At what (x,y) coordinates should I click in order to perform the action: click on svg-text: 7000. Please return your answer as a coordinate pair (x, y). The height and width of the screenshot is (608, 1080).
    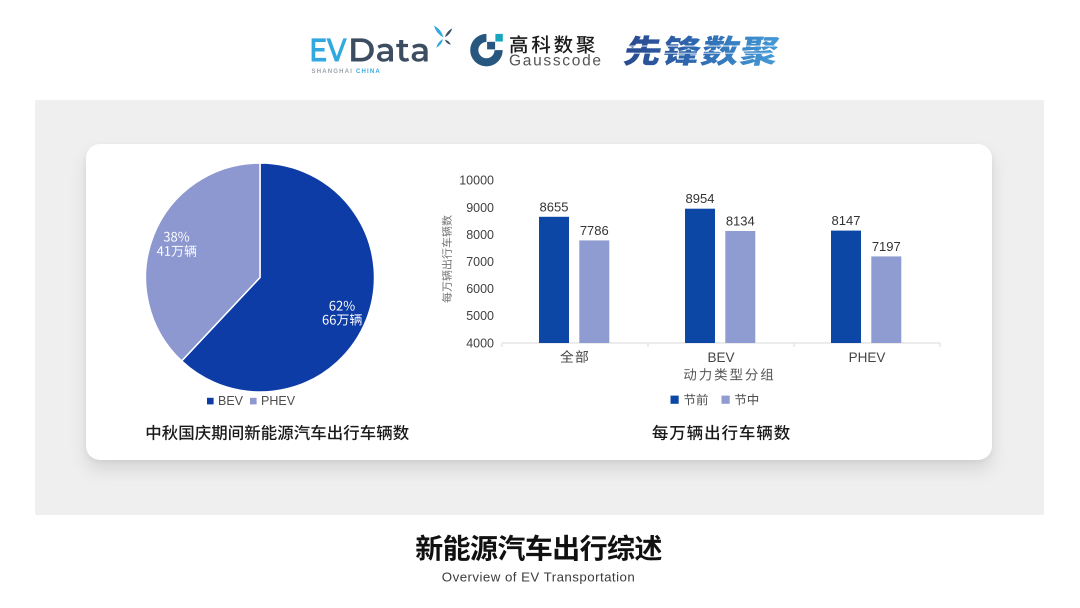
    Looking at the image, I should click on (480, 262).